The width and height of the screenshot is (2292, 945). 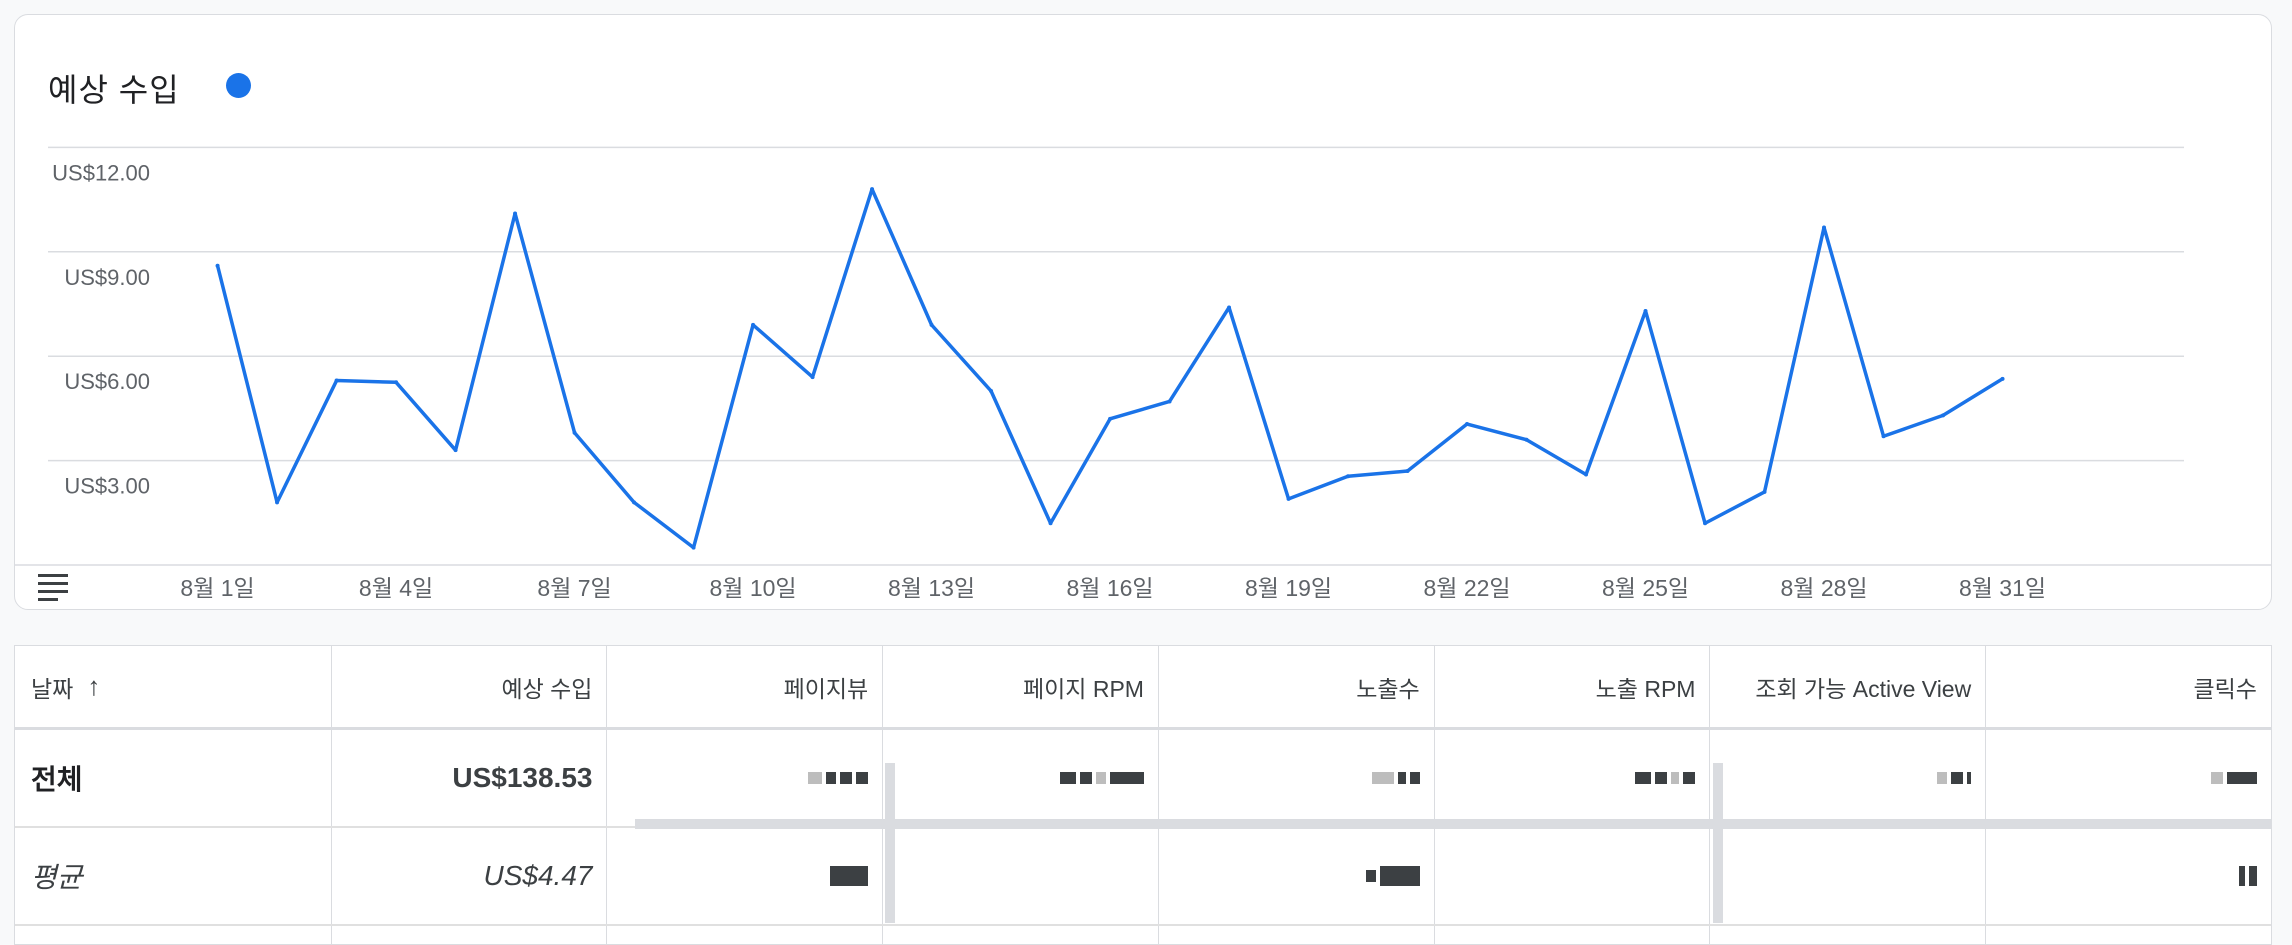 What do you see at coordinates (1110, 588) in the screenshot?
I see `x-tick-label: 8월 16일` at bounding box center [1110, 588].